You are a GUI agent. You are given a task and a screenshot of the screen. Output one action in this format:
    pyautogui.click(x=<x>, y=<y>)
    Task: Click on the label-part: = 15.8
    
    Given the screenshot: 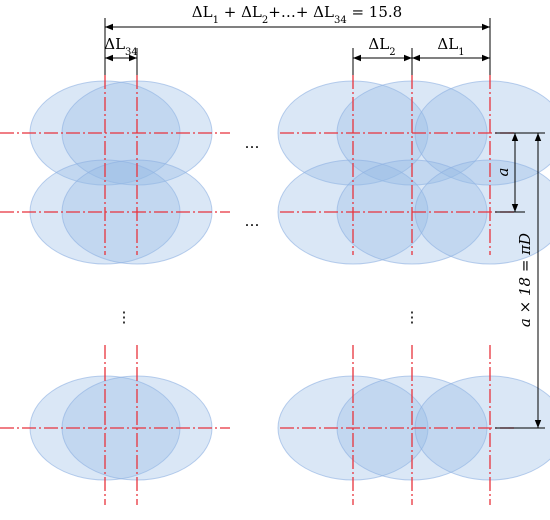 What is the action you would take?
    pyautogui.click(x=375, y=12)
    